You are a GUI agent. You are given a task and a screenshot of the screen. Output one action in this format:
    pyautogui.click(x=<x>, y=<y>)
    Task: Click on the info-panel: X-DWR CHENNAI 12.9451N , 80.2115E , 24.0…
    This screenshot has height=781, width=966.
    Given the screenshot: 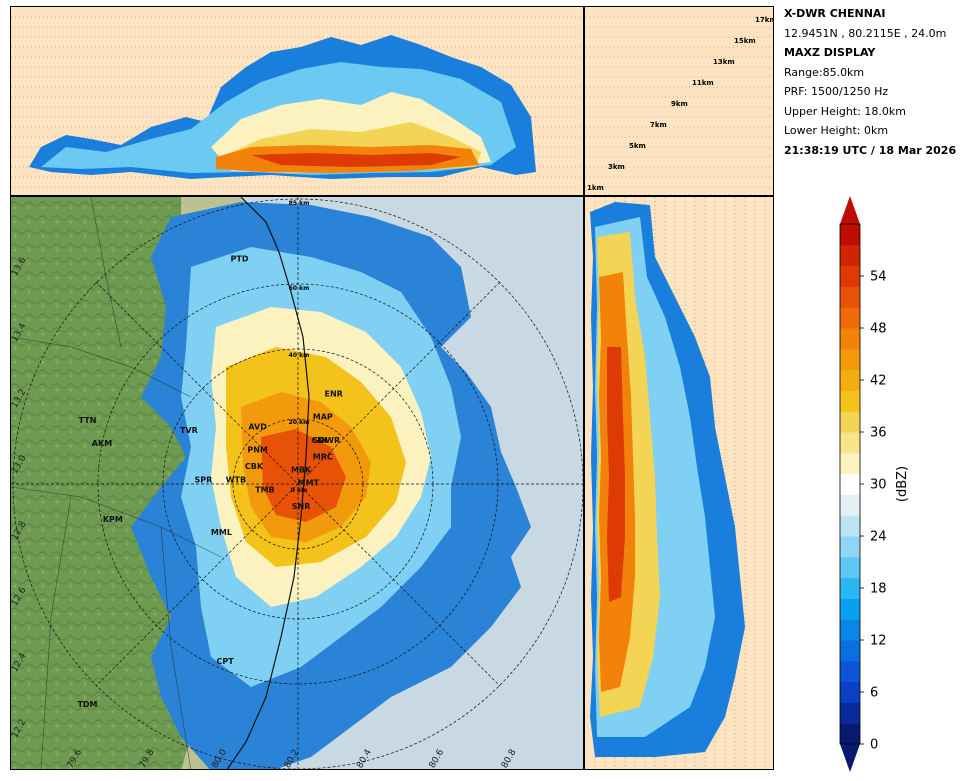 What is the action you would take?
    pyautogui.click(x=874, y=82)
    